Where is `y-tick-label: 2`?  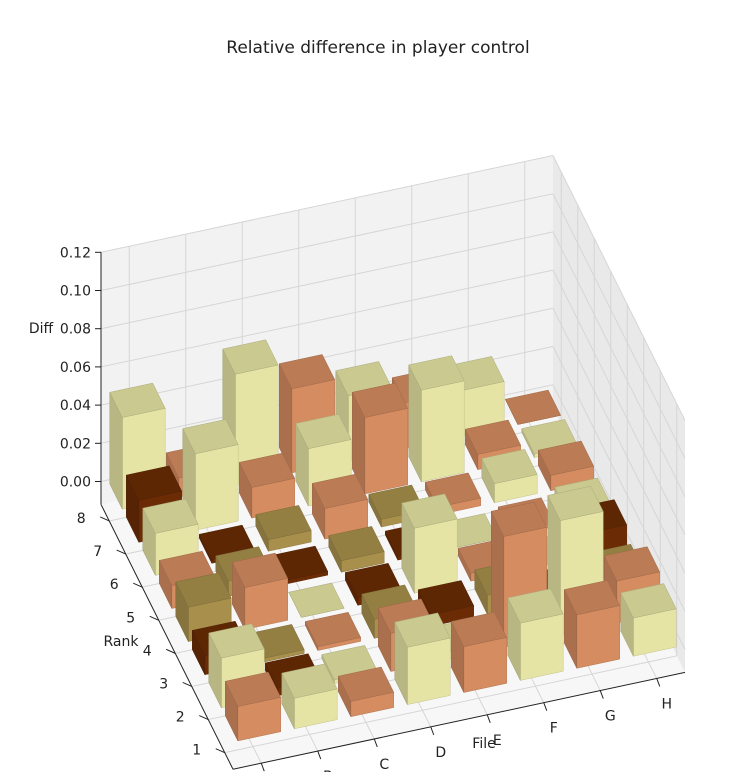
y-tick-label: 2 is located at coordinates (180, 718).